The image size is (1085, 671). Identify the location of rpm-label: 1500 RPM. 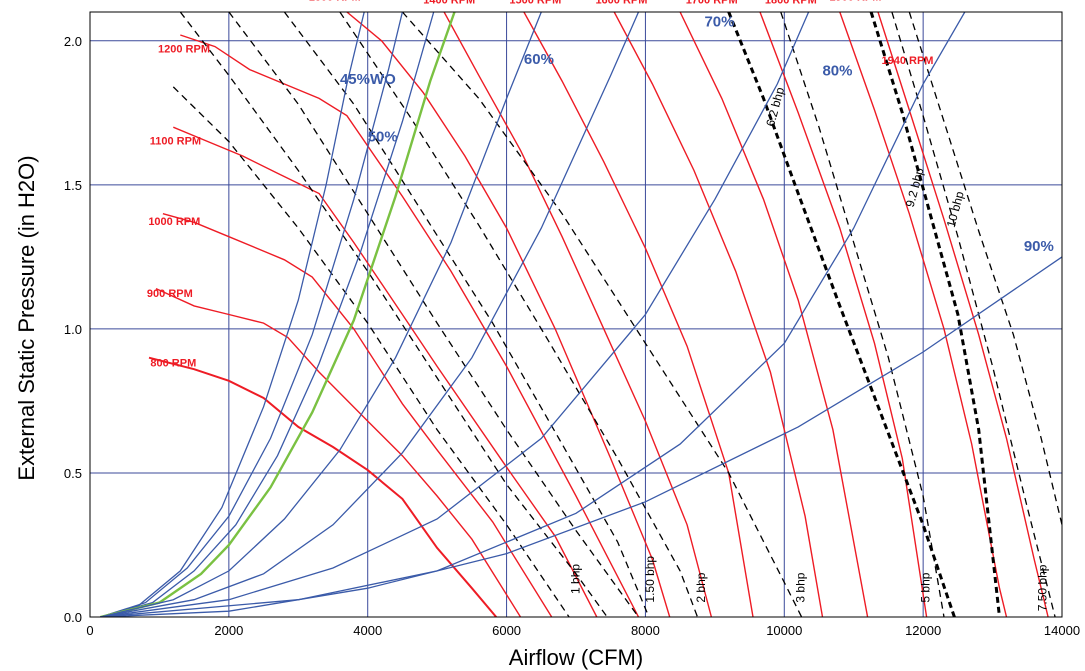
(535, 3).